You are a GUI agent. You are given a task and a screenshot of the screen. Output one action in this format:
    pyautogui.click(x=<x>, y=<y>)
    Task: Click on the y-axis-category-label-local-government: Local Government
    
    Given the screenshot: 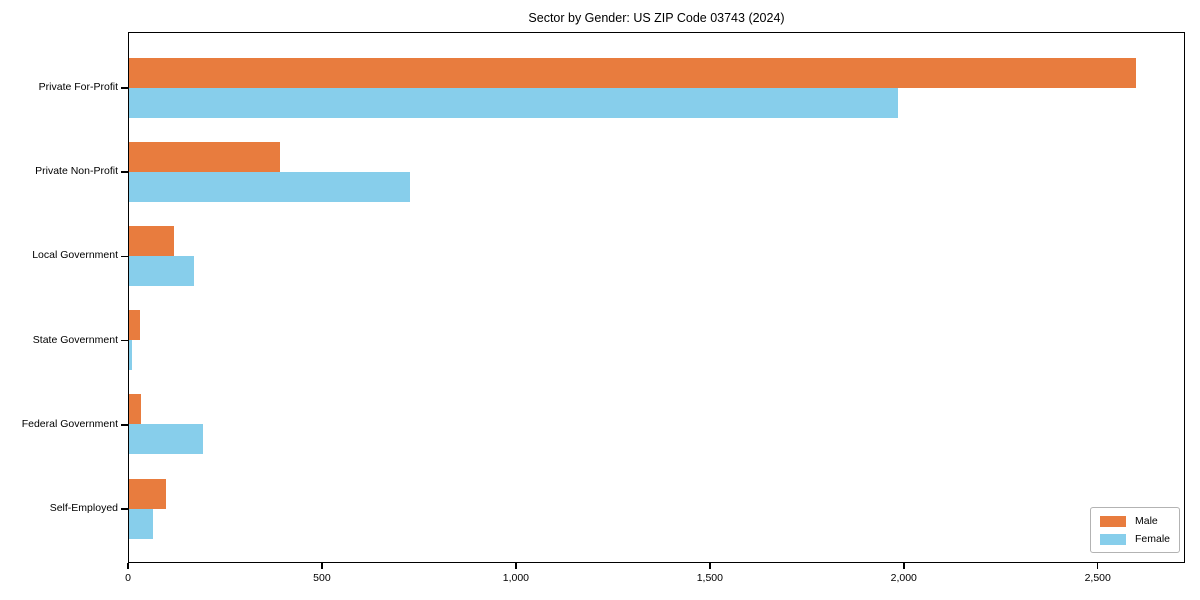 What is the action you would take?
    pyautogui.click(x=75, y=255)
    